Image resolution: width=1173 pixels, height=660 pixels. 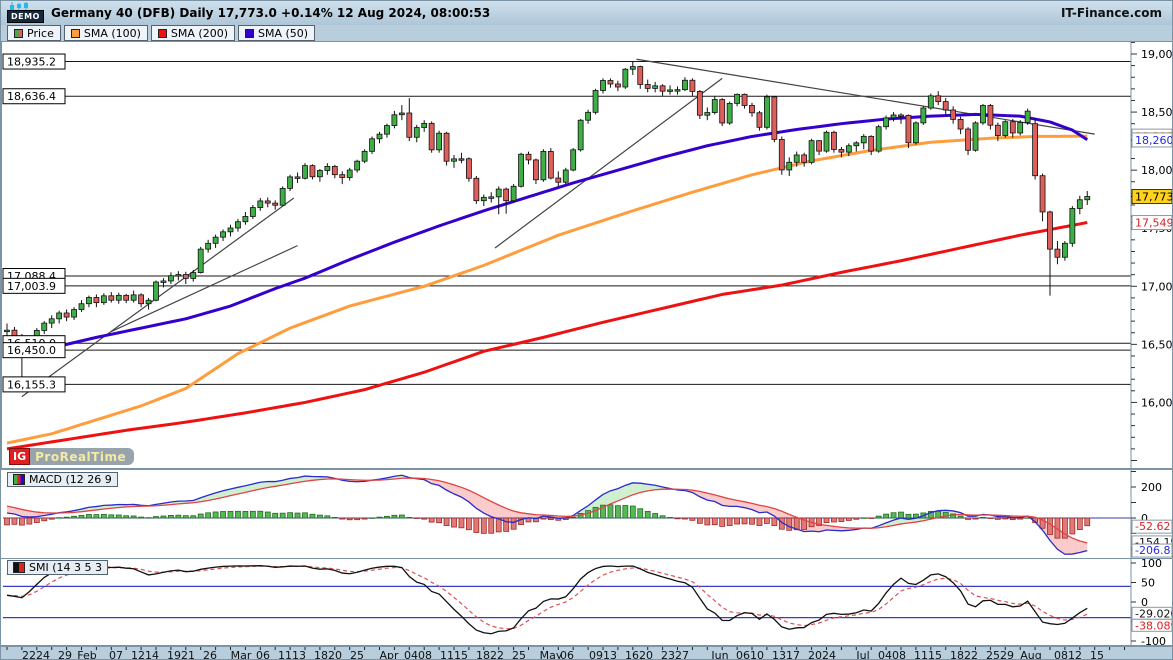 I want to click on legend-chip-sma200: SMA (200), so click(x=192, y=33).